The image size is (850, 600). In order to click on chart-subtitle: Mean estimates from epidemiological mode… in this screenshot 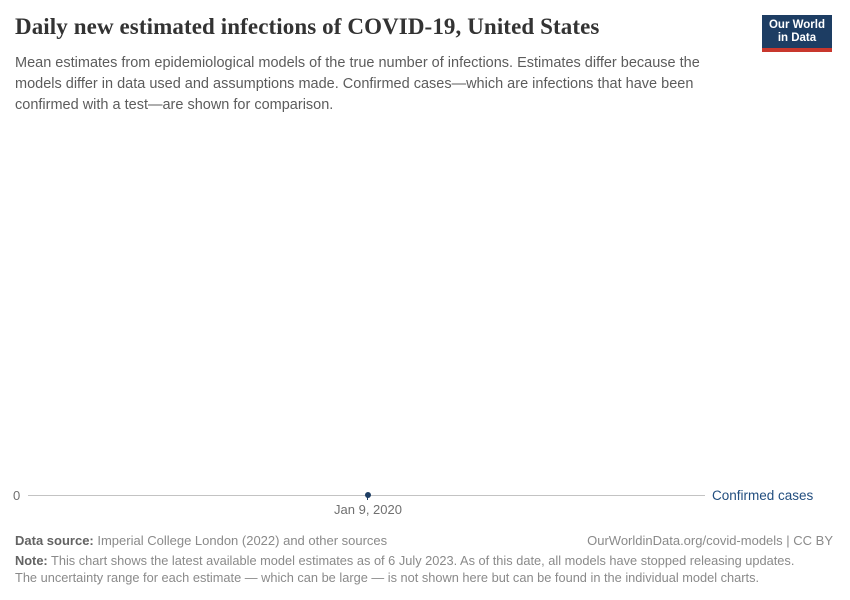, I will do `click(357, 84)`.